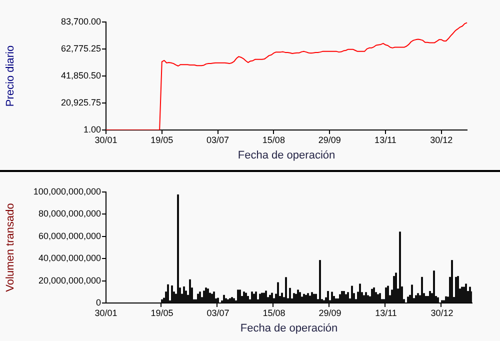 This screenshot has height=341, width=500. What do you see at coordinates (67, 191) in the screenshot?
I see `y-tick-label: 100,000,000,000` at bounding box center [67, 191].